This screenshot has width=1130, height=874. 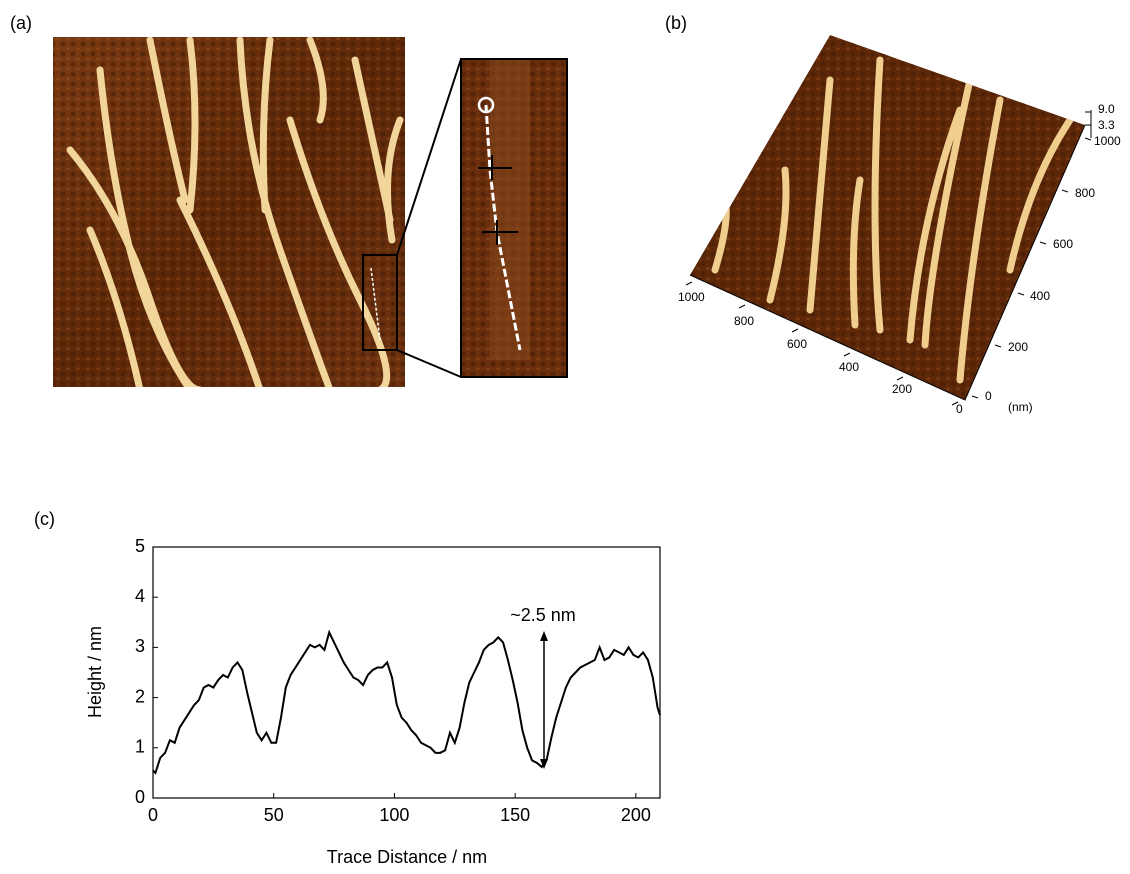 I want to click on x-tick-label: 50, so click(x=274, y=815).